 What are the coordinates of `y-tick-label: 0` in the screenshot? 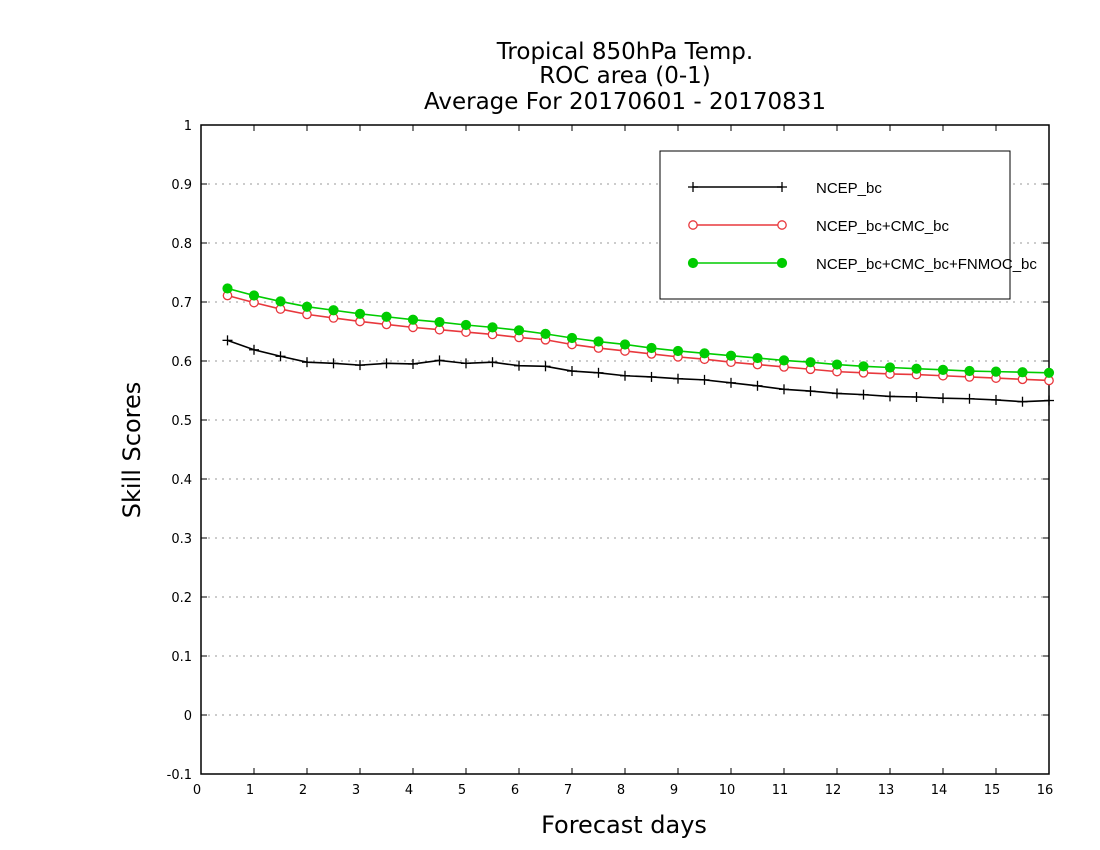 It's located at (188, 716).